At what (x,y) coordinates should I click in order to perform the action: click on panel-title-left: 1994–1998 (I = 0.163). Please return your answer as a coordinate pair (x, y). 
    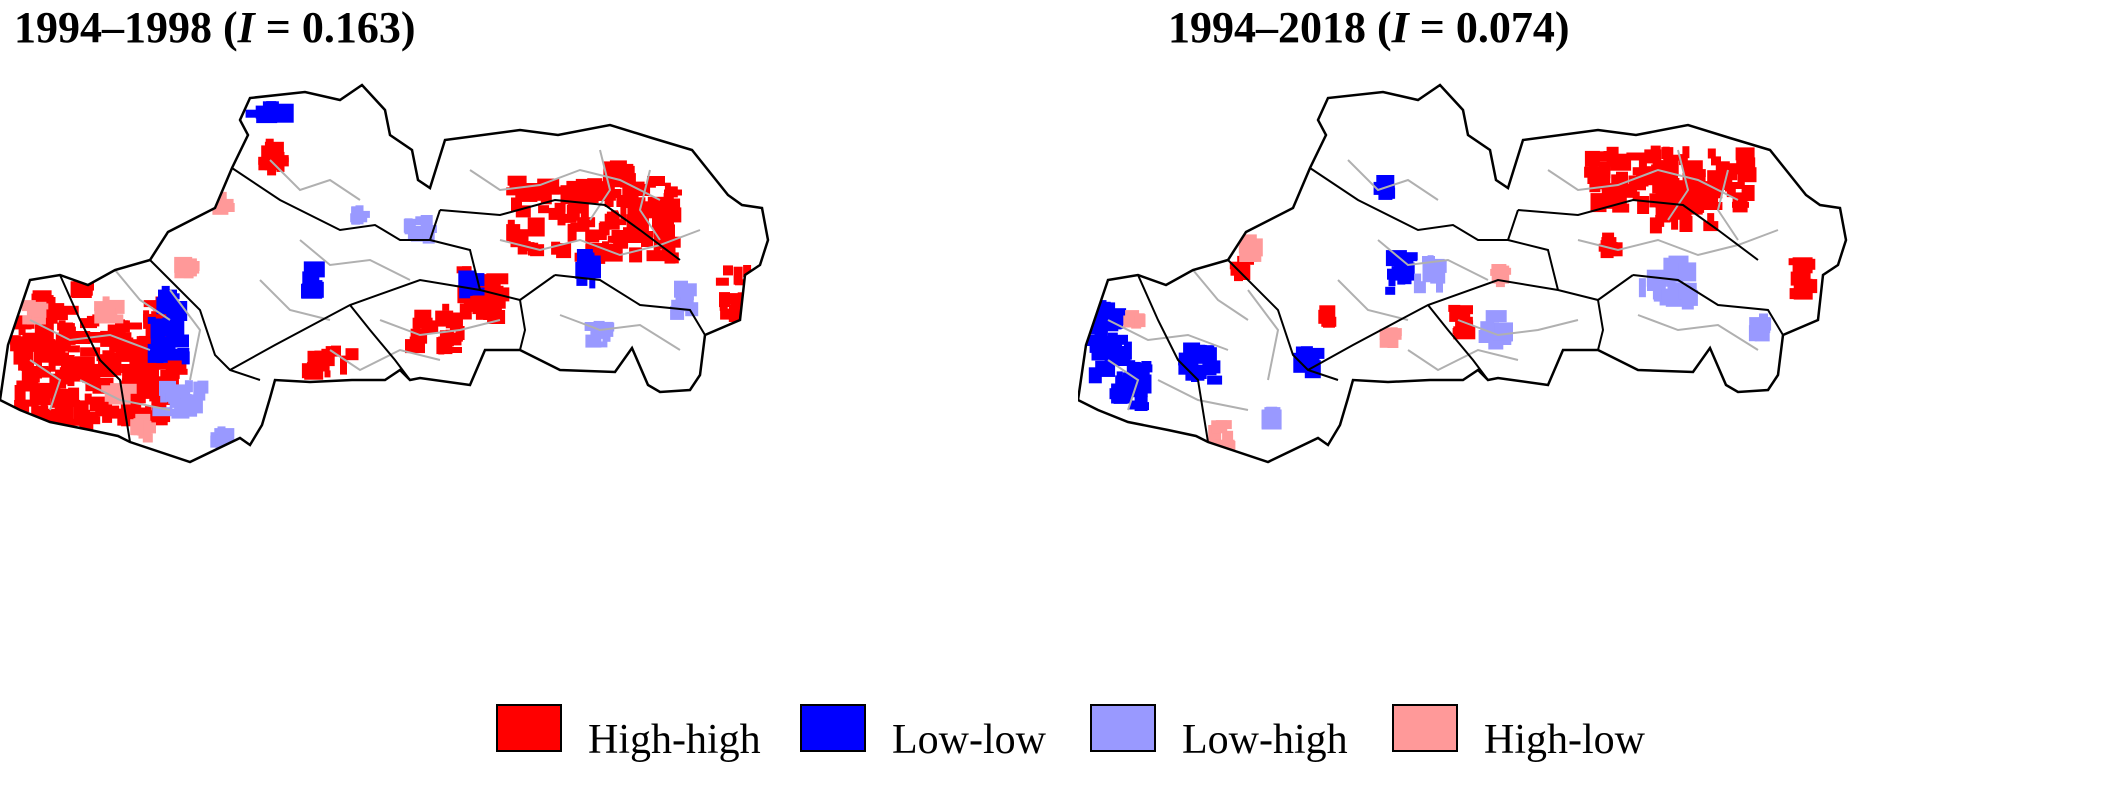
    Looking at the image, I should click on (215, 27).